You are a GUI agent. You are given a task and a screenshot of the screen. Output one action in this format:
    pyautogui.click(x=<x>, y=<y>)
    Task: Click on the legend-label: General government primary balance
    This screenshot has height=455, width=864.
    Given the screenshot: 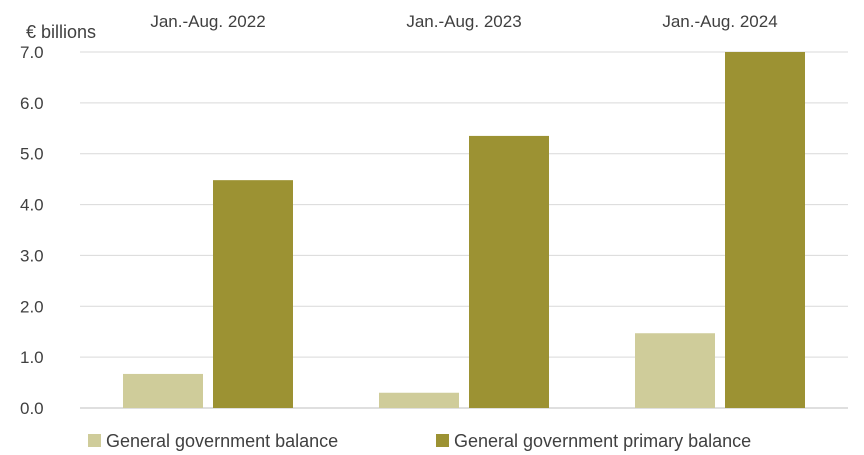 What is the action you would take?
    pyautogui.click(x=602, y=441)
    